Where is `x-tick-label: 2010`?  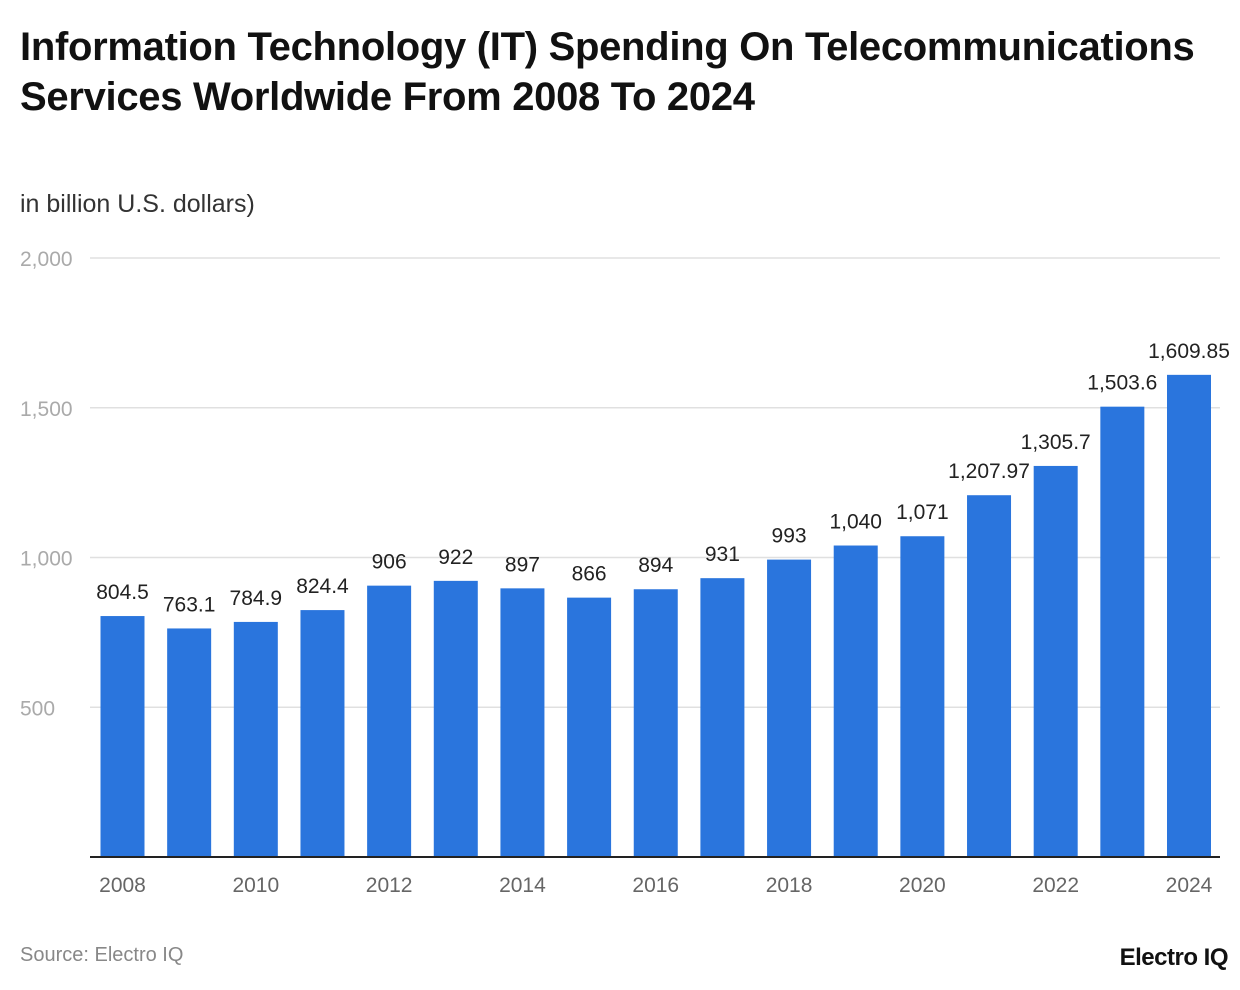
x-tick-label: 2010 is located at coordinates (255, 885).